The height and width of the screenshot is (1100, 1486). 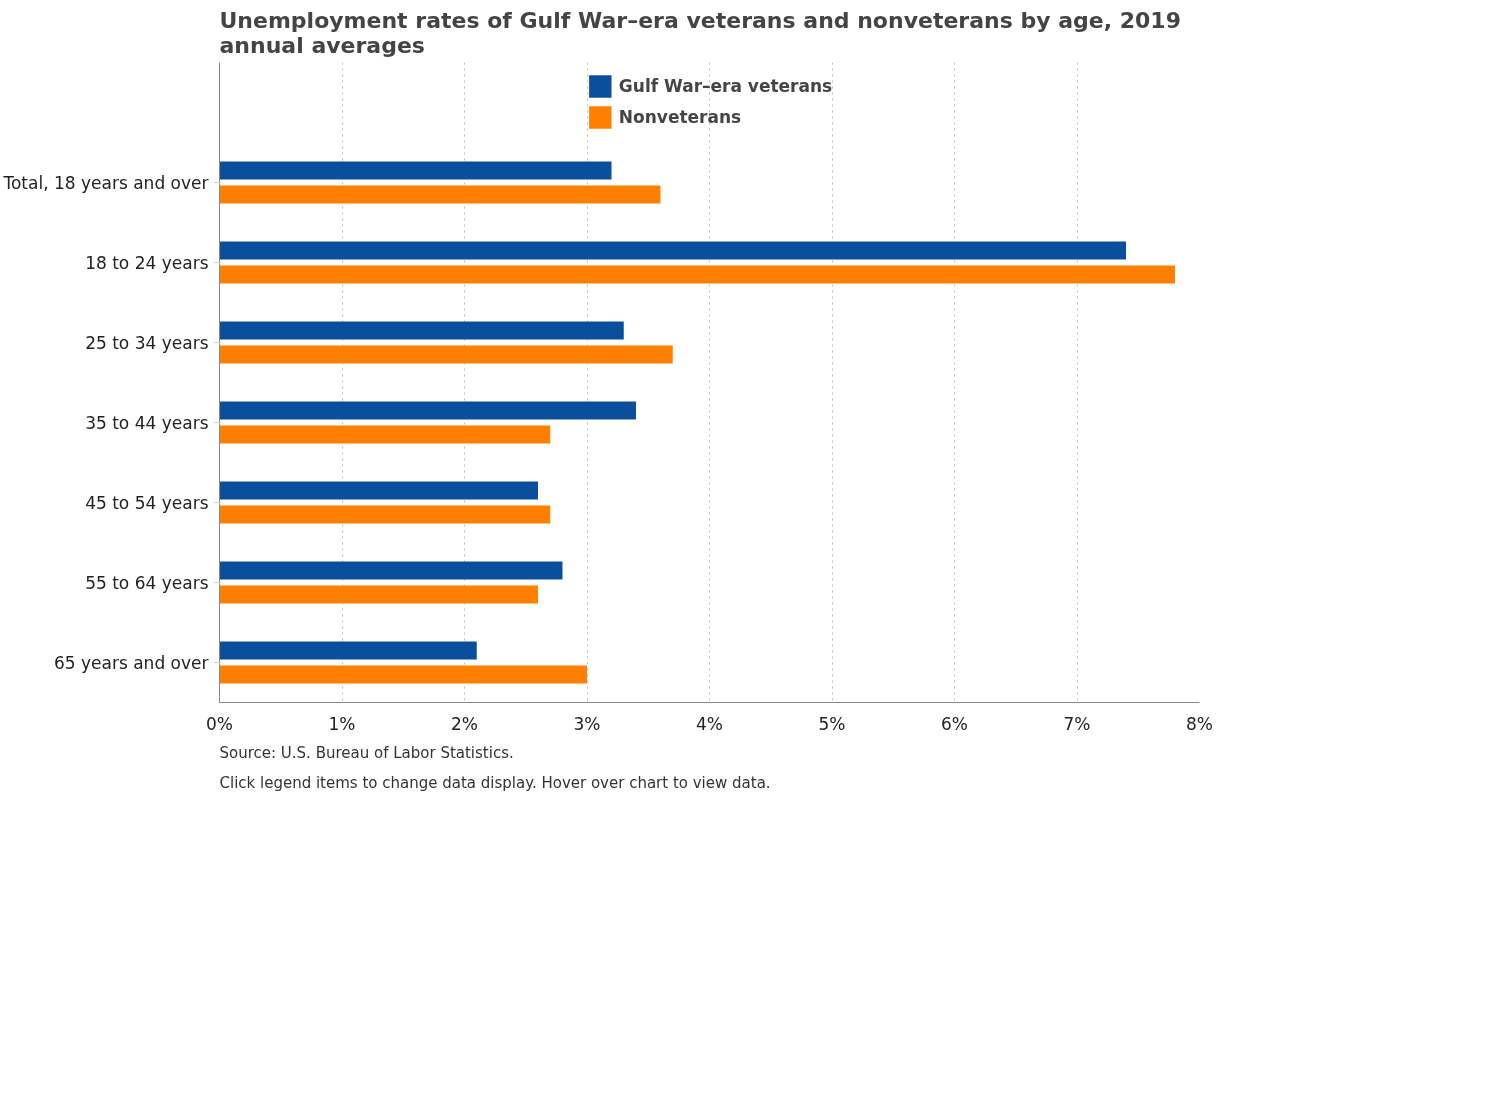 What do you see at coordinates (495, 782) in the screenshot?
I see `text: Click legend items to change data display. Hover over chart to view data.` at bounding box center [495, 782].